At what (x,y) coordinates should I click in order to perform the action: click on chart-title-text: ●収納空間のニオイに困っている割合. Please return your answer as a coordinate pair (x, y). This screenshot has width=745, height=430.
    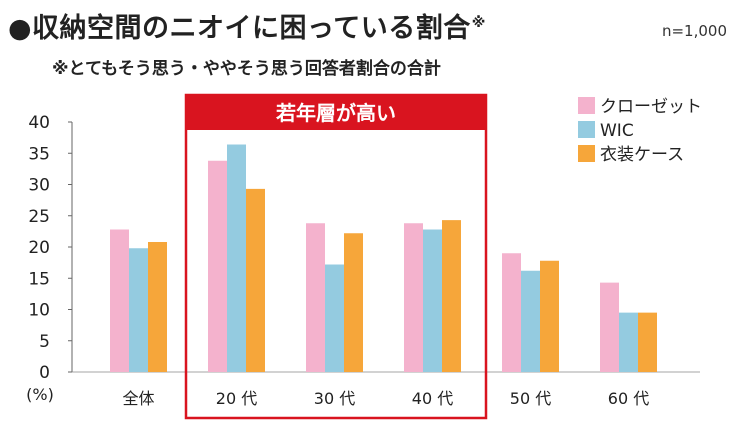
    Looking at the image, I should click on (239, 28).